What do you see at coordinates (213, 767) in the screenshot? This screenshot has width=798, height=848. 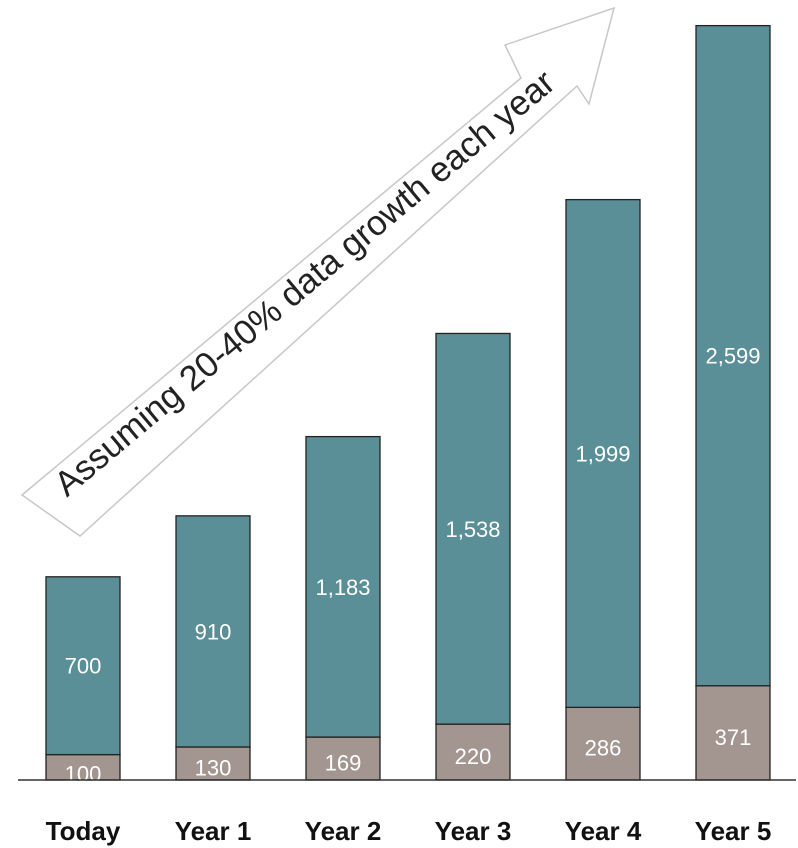 I see `bar-value-label: 130` at bounding box center [213, 767].